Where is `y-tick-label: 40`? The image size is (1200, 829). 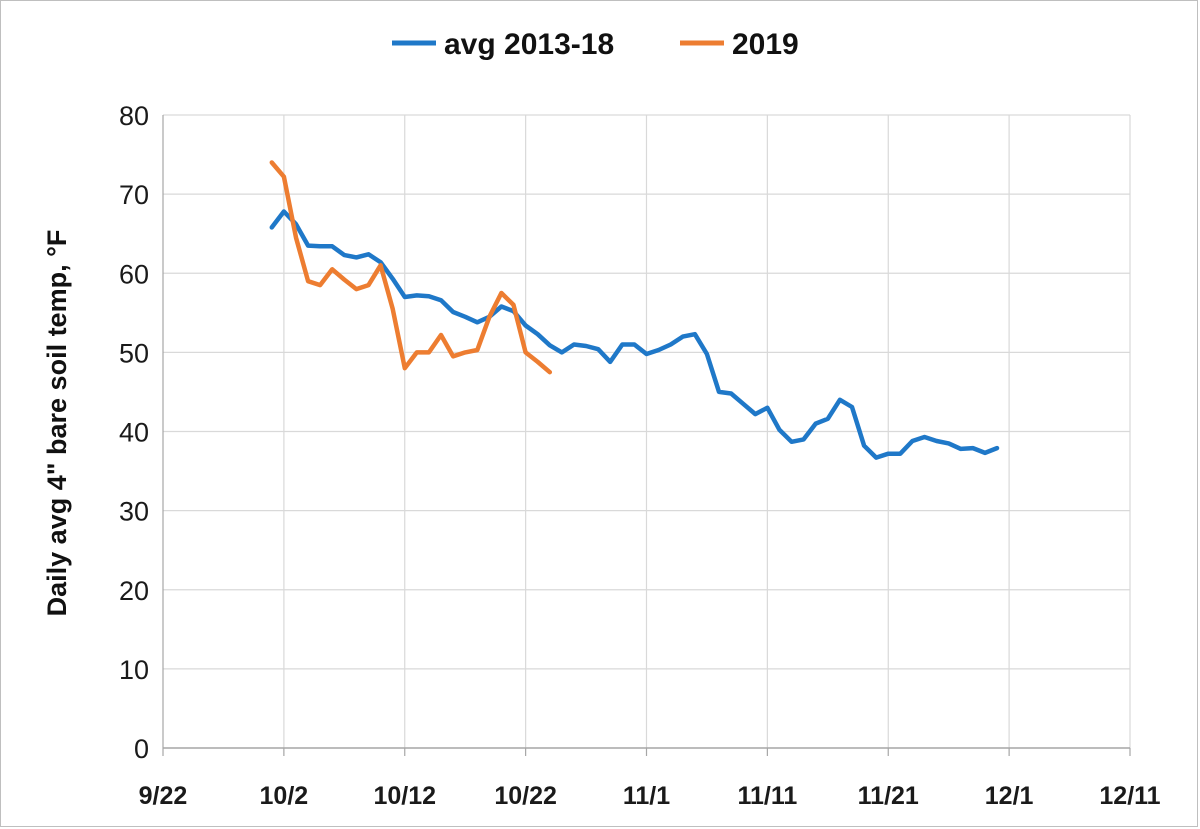 y-tick-label: 40 is located at coordinates (134, 433).